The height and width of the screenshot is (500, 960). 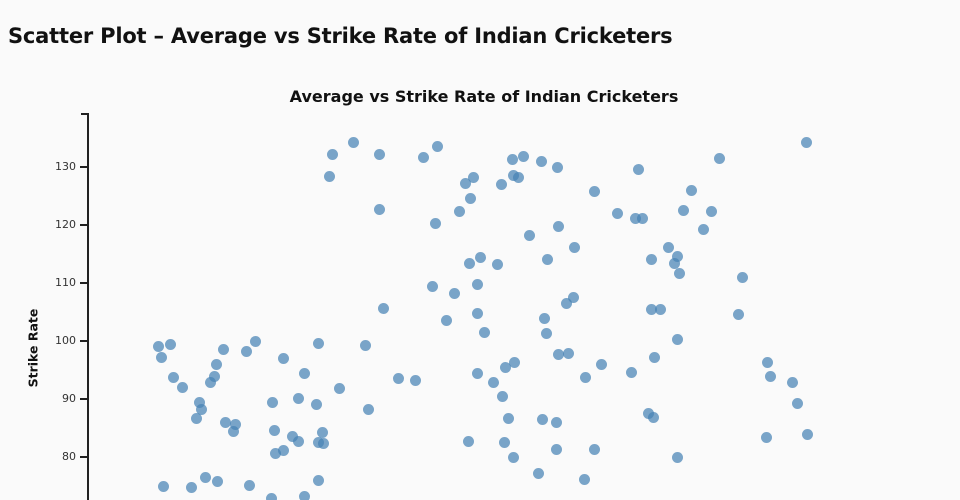 I want to click on y-tick-label: 110, so click(x=65, y=282).